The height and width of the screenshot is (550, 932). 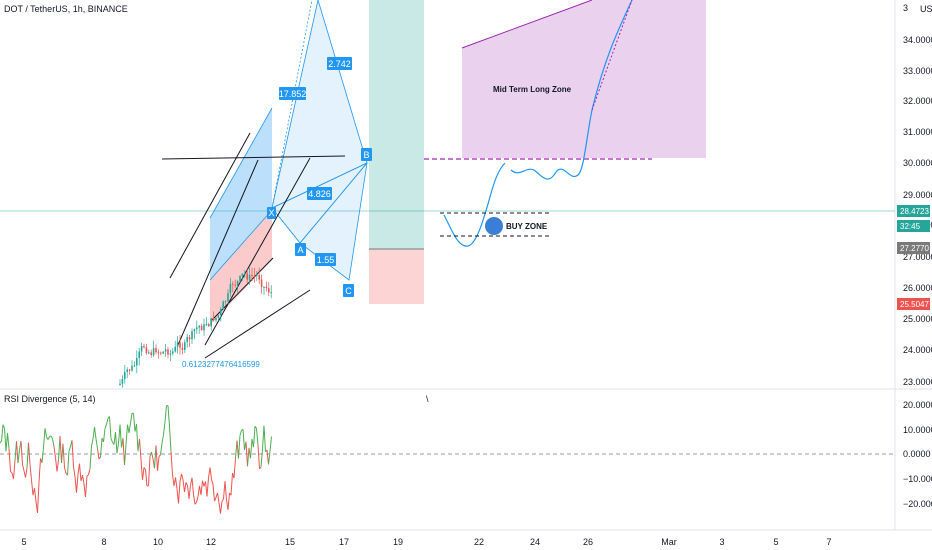 I want to click on ratio-label-right: 2.742, so click(x=339, y=63).